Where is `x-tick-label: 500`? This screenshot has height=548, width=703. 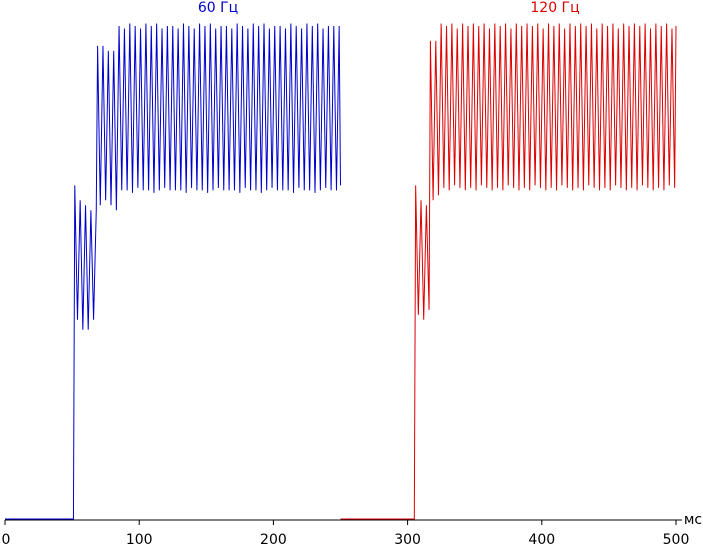 x-tick-label: 500 is located at coordinates (676, 540).